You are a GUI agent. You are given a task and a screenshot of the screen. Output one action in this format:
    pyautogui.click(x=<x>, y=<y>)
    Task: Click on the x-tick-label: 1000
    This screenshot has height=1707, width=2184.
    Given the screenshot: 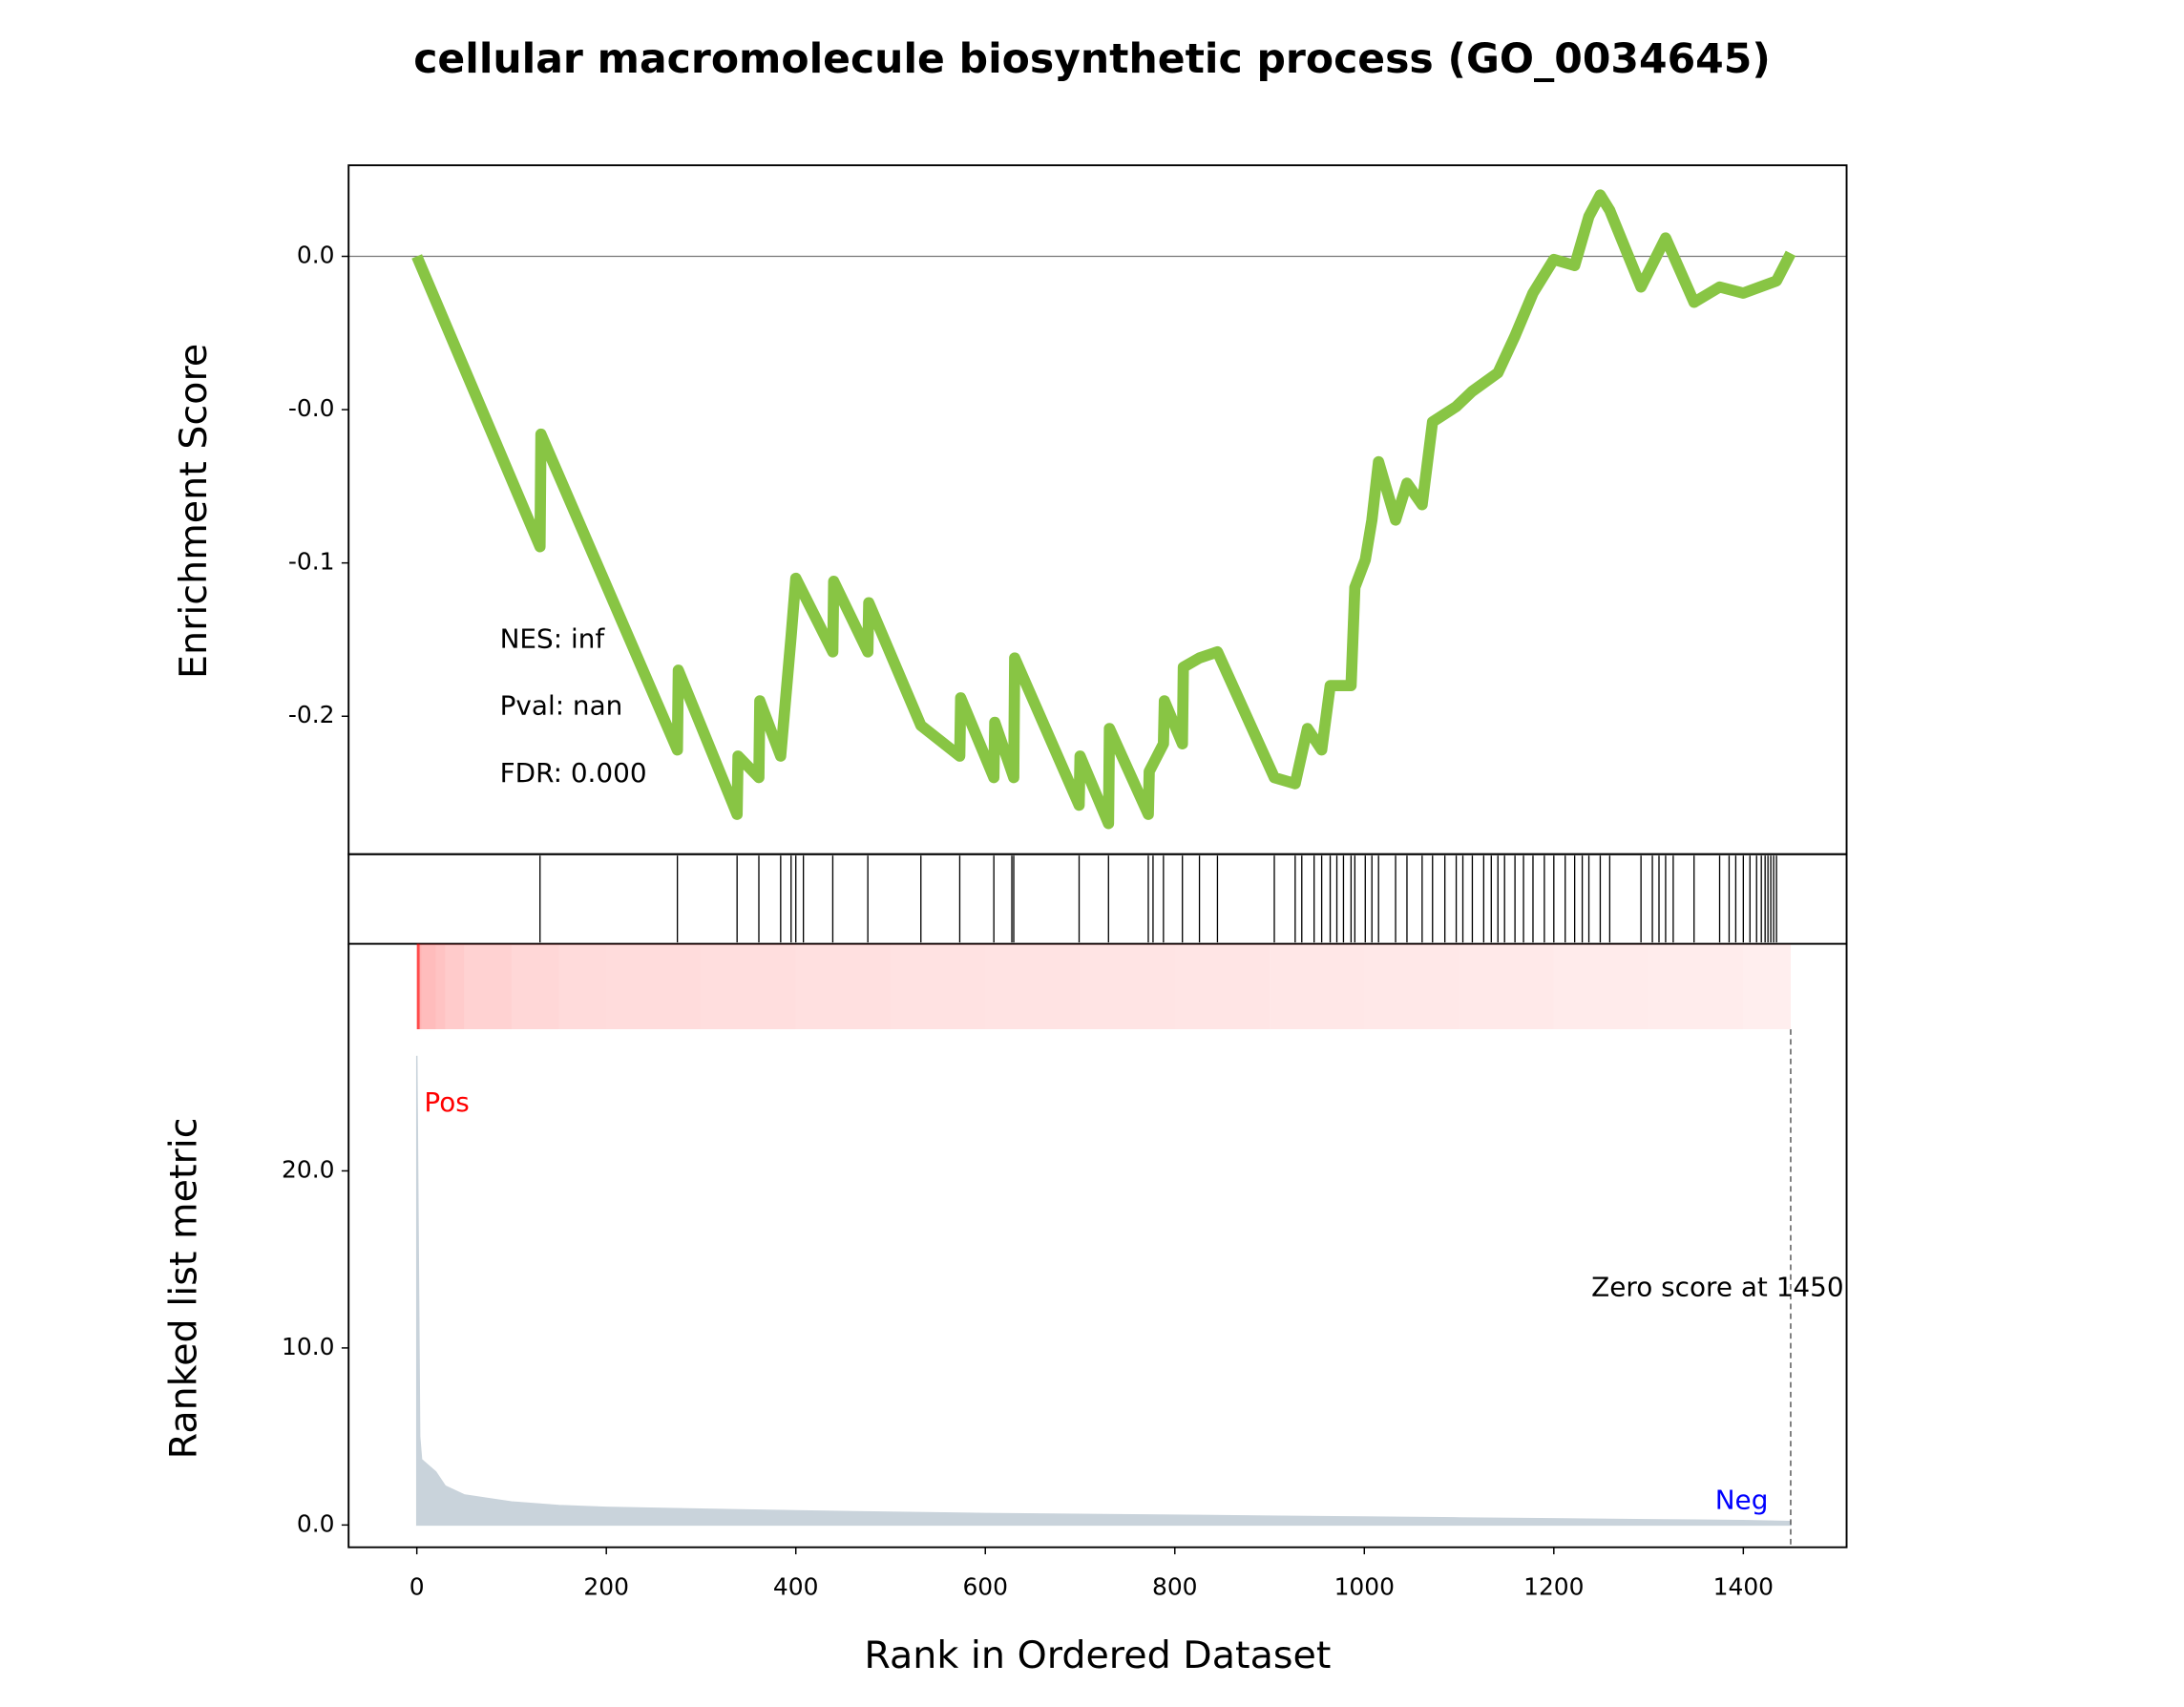 What is the action you would take?
    pyautogui.click(x=1365, y=1587)
    